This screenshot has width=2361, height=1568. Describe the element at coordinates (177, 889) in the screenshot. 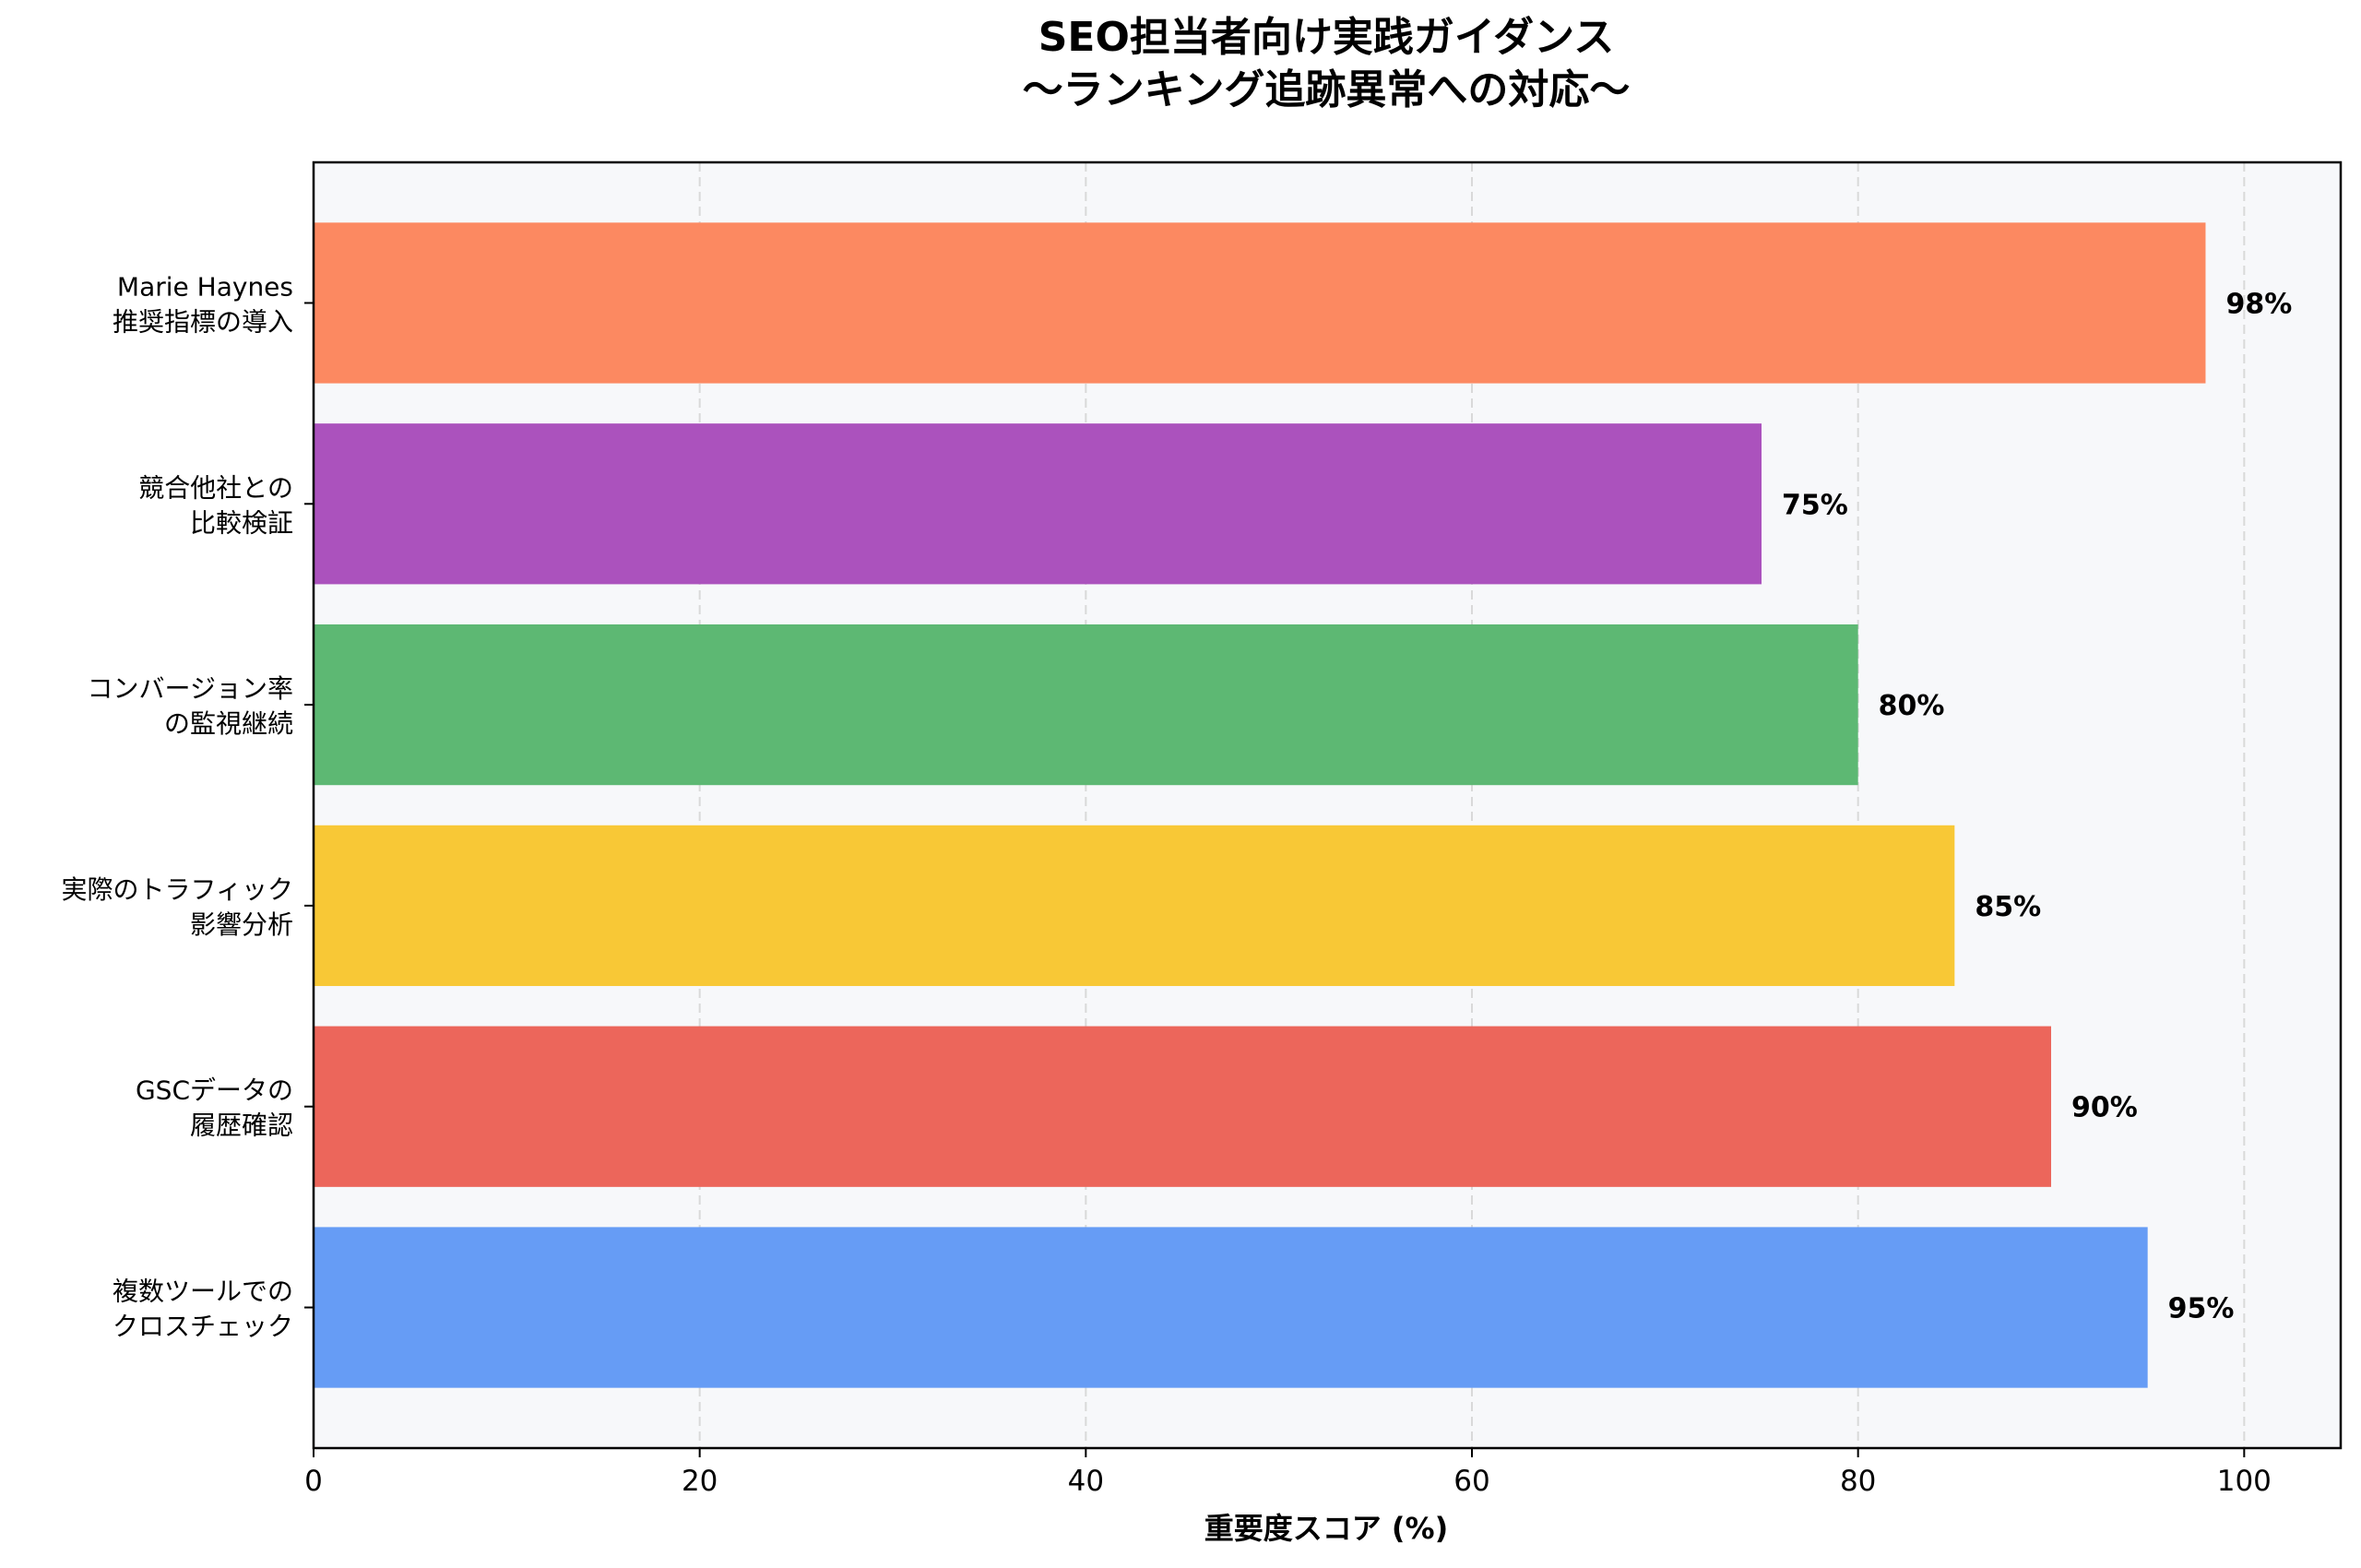

I see `y-tick-label: 実際のトラフィック` at that location.